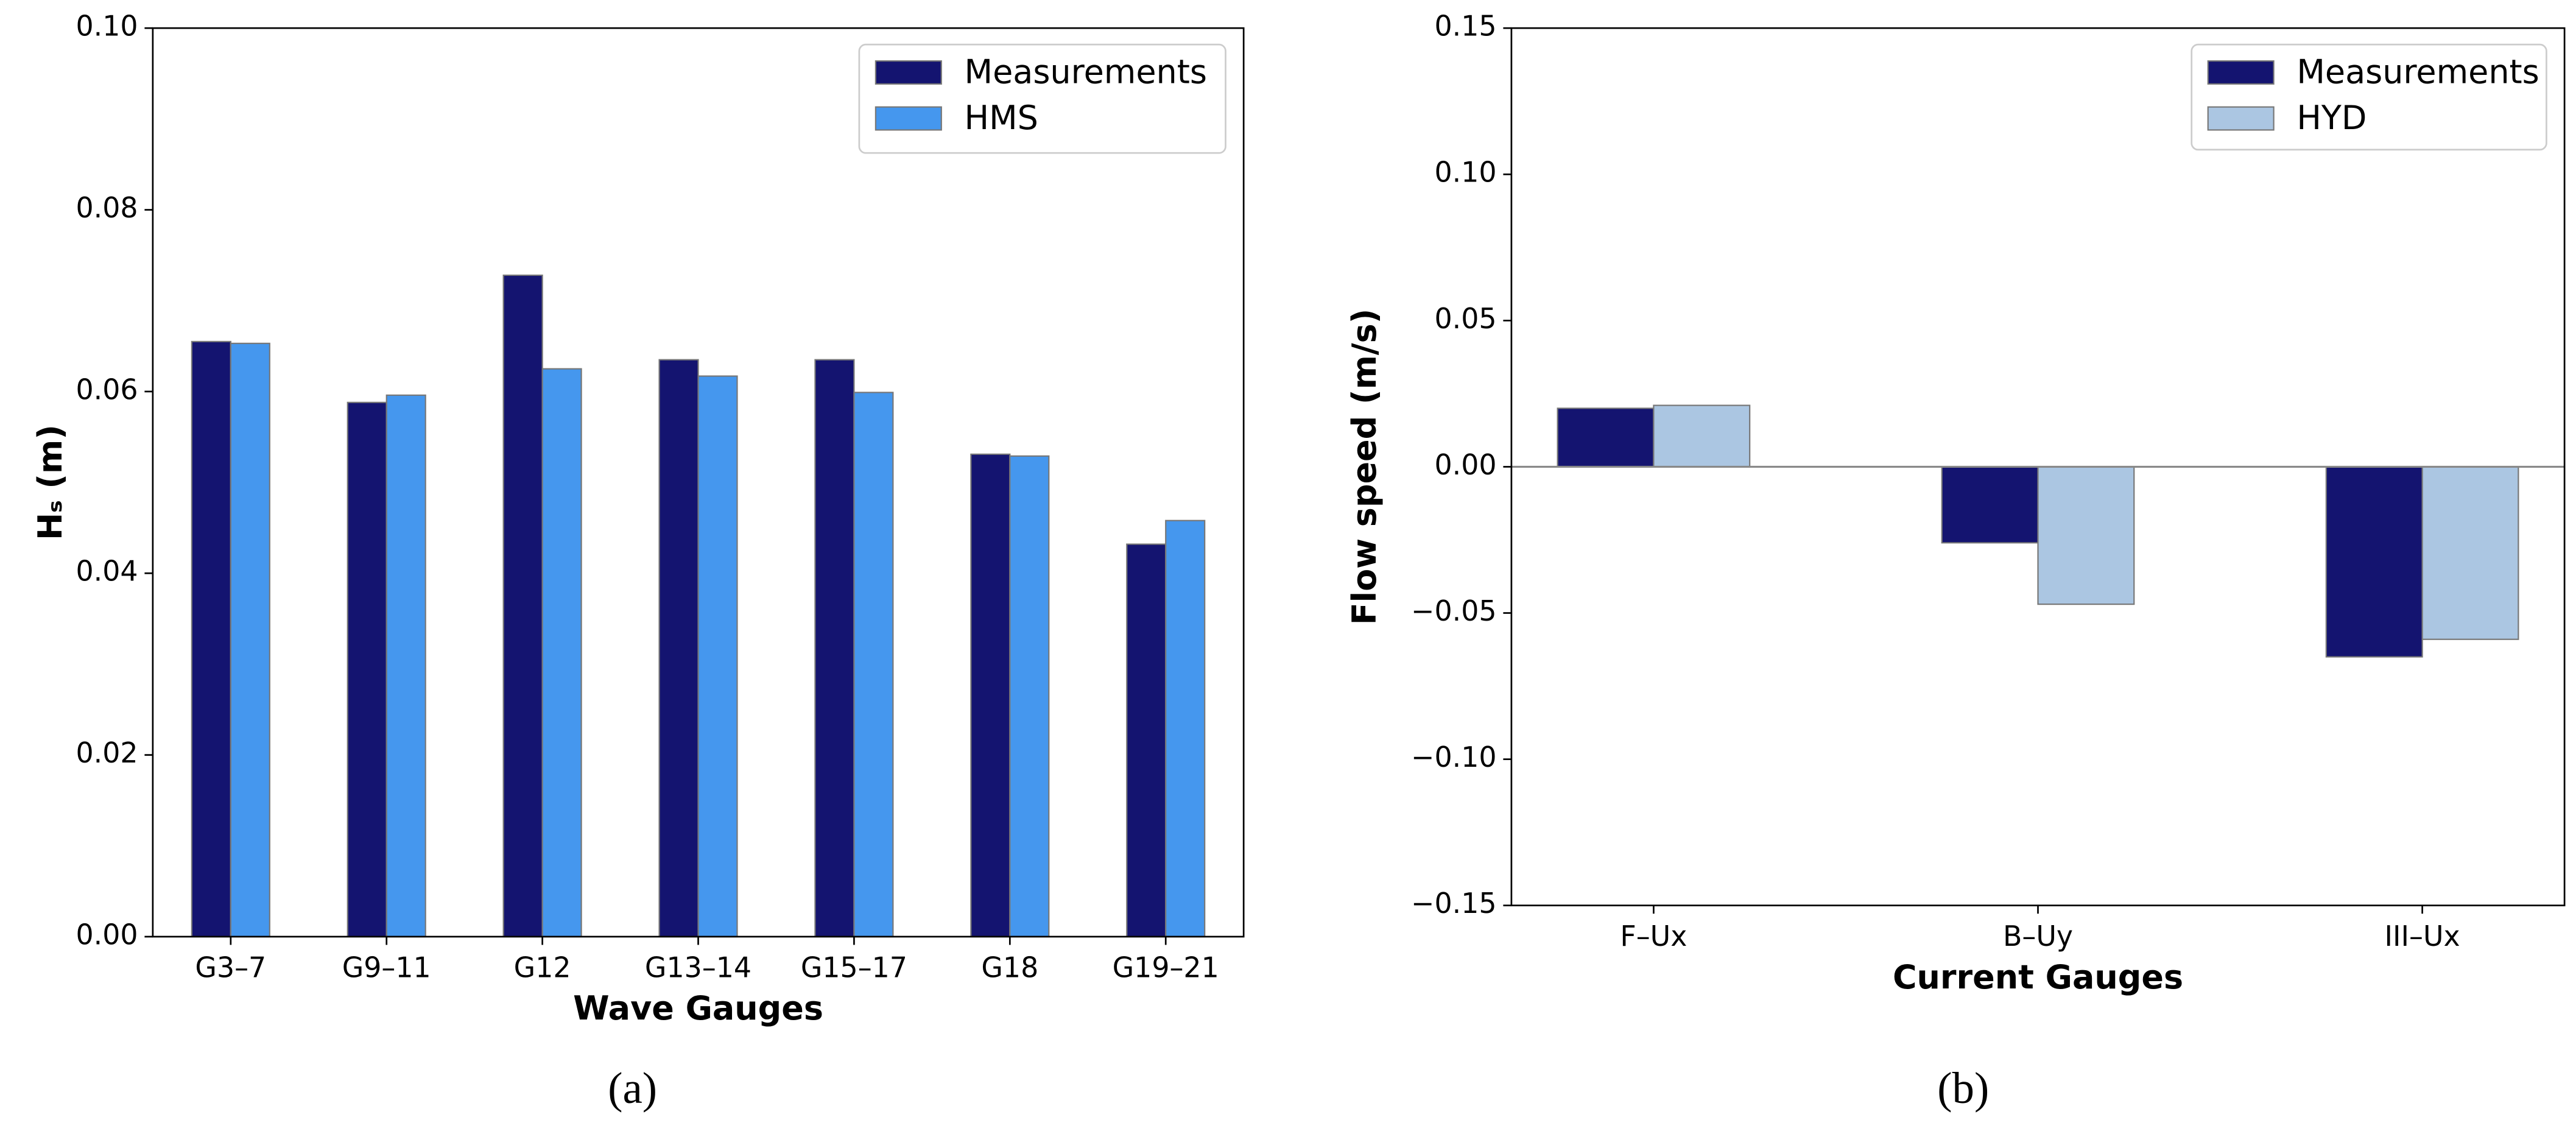 The height and width of the screenshot is (1134, 2576). What do you see at coordinates (107, 571) in the screenshot?
I see `y-tick-label: 0.04` at bounding box center [107, 571].